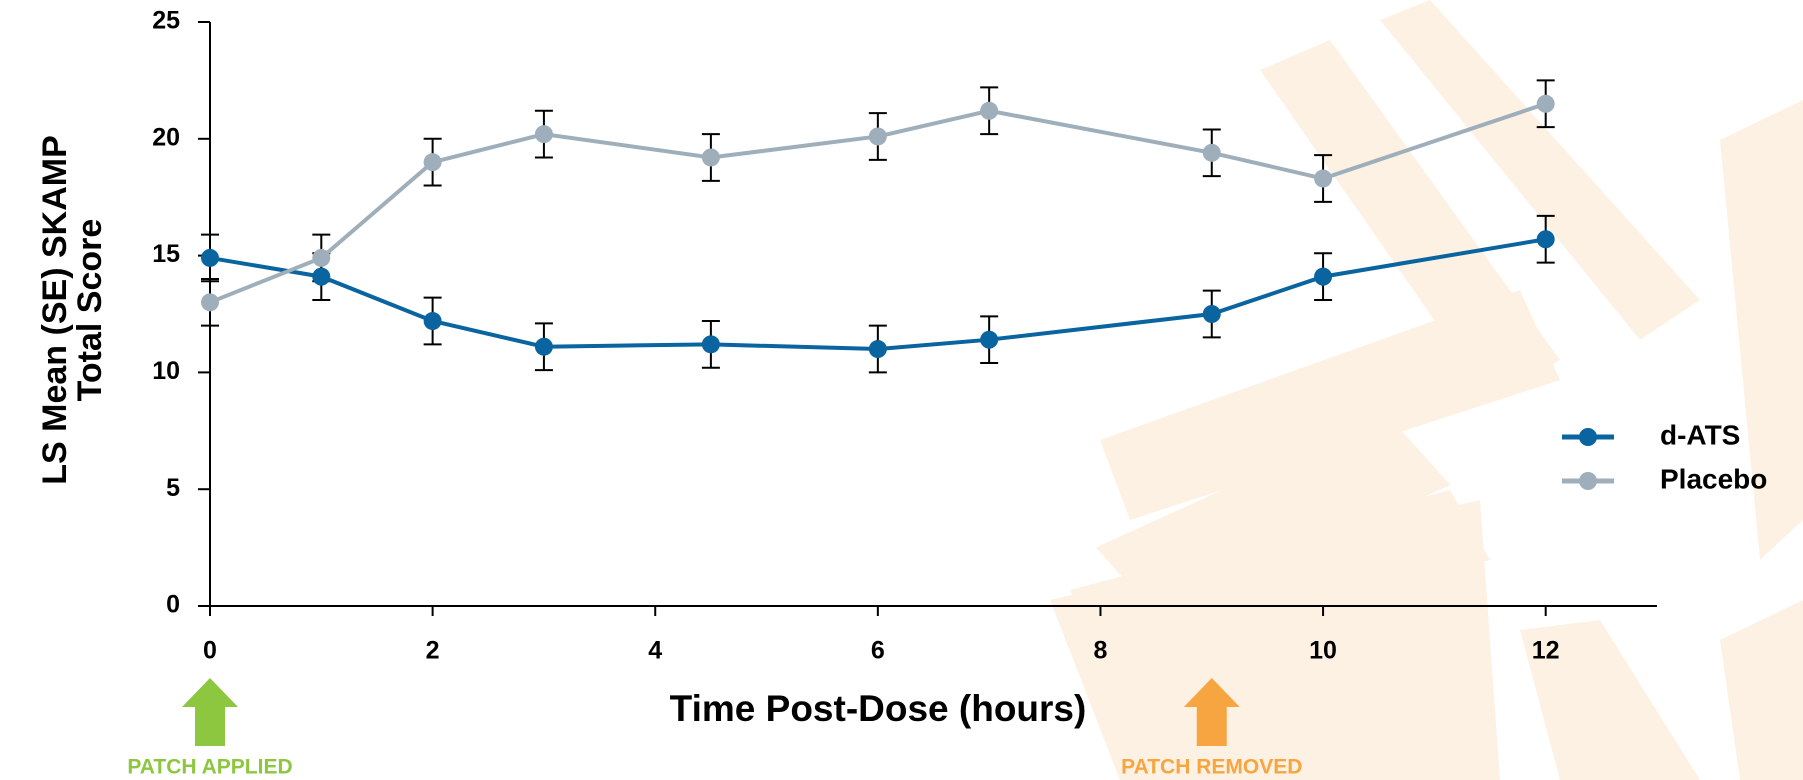  I want to click on annotation-label: PATCH APPLIED, so click(209, 767).